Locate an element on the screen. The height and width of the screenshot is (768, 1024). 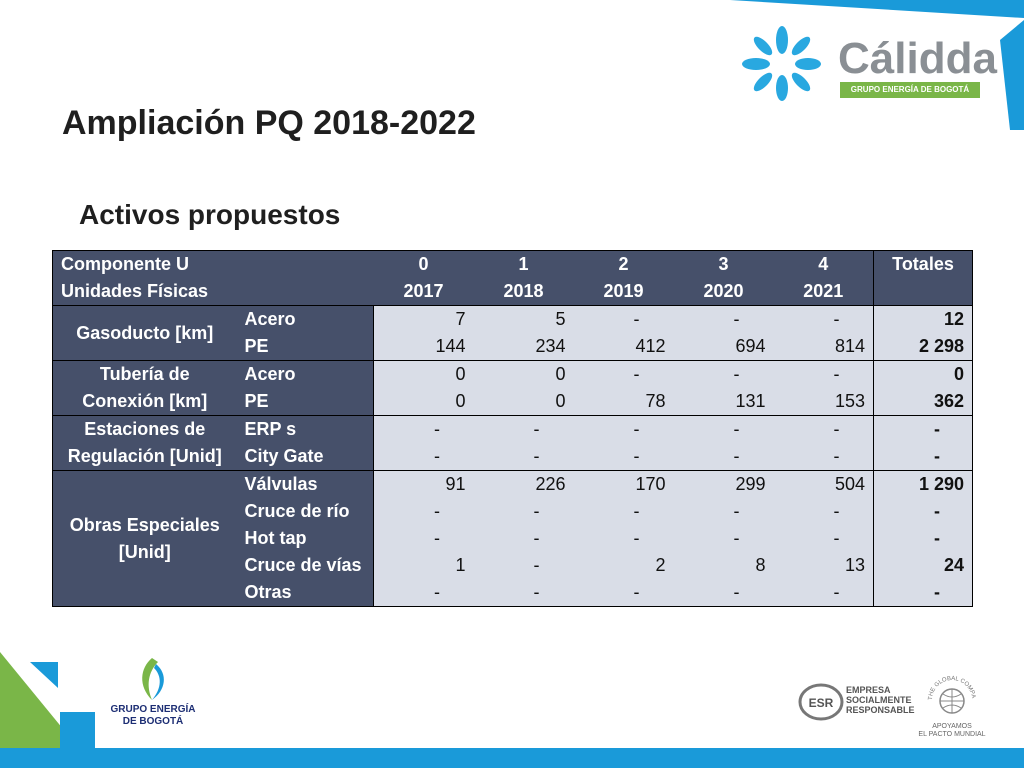
value-cell: 8 is located at coordinates (723, 565).